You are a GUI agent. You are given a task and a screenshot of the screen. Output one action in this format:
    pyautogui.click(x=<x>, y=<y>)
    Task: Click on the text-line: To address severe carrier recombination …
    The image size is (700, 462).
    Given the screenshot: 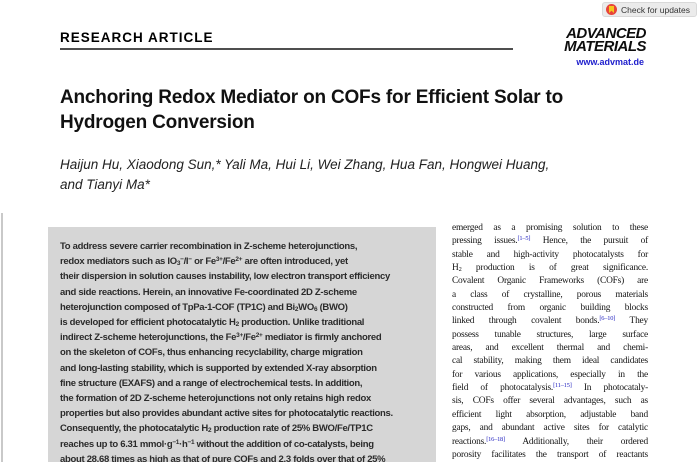 What is the action you would take?
    pyautogui.click(x=209, y=246)
    